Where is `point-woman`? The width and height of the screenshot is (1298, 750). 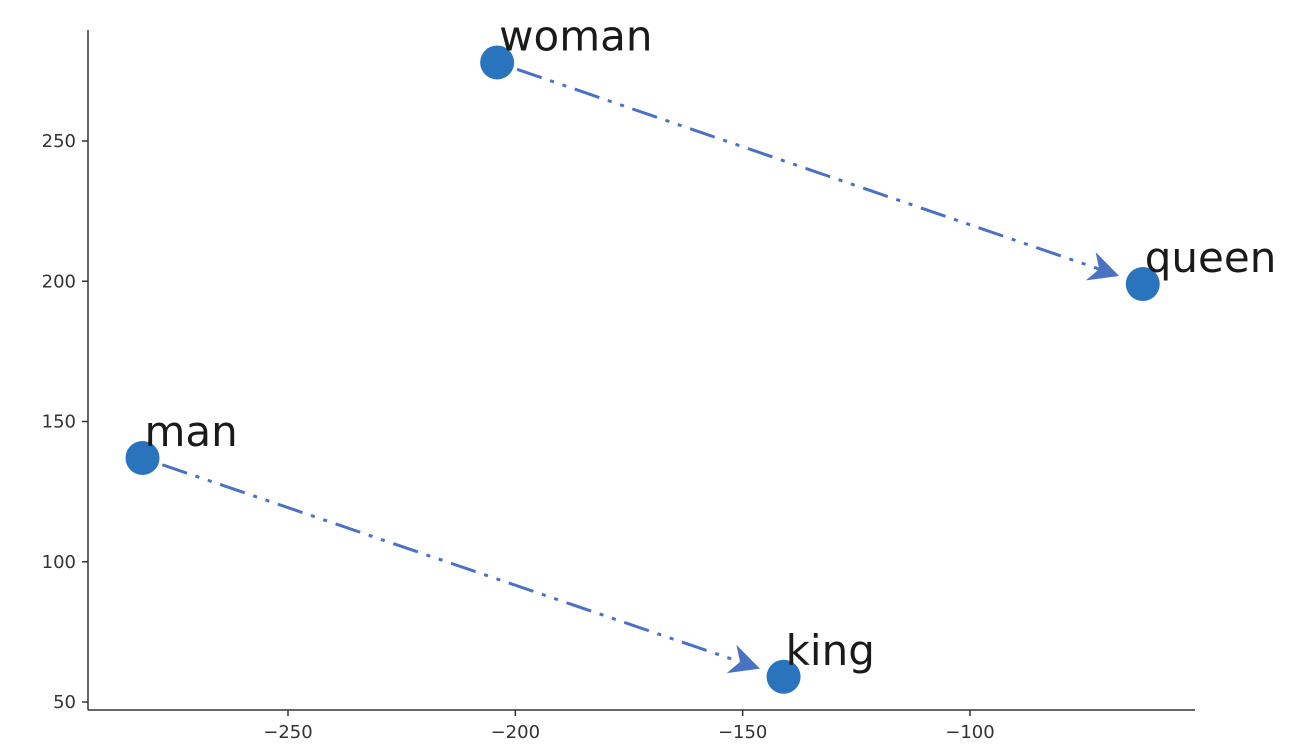
point-woman is located at coordinates (497, 62).